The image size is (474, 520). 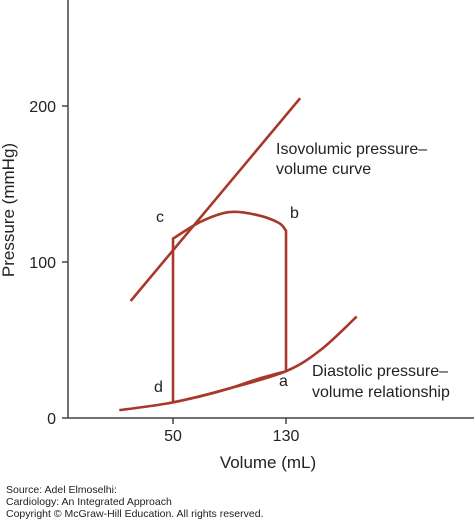 I want to click on y-tick-label: 100, so click(x=42, y=263).